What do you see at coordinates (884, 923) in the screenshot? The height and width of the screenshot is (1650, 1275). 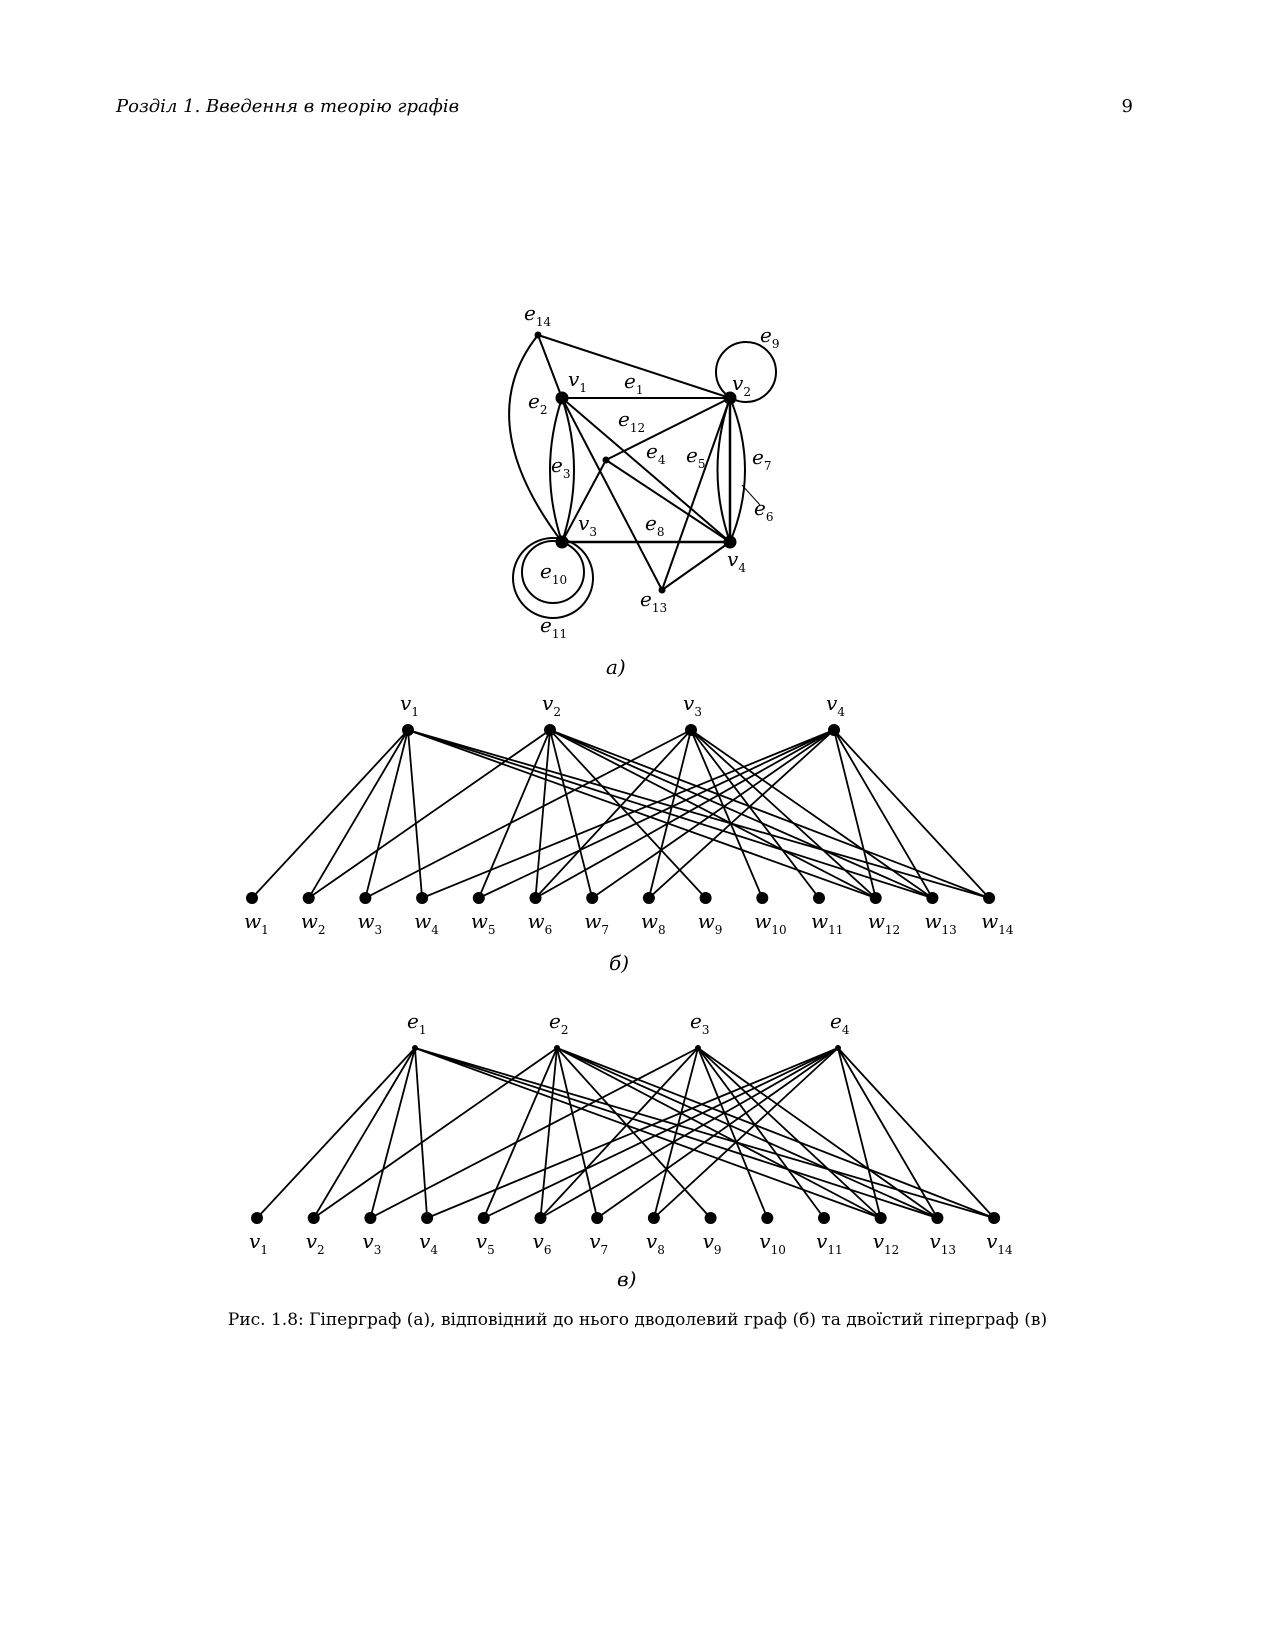 I see `b-bottom-label: w12` at bounding box center [884, 923].